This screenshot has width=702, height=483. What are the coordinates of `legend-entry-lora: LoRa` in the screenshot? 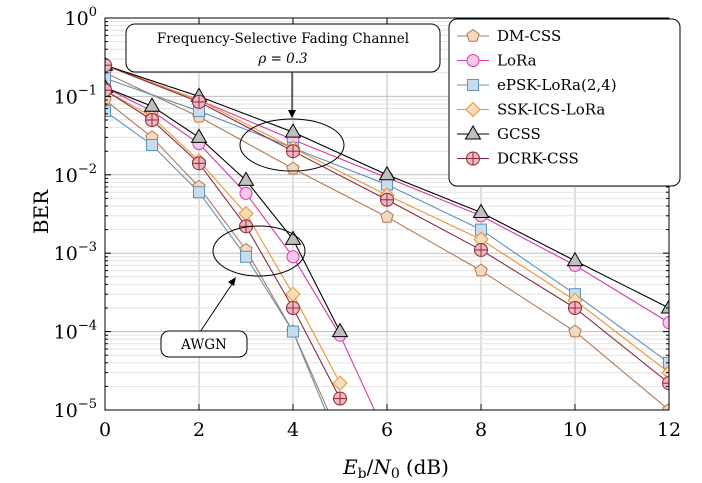 It's located at (497, 61).